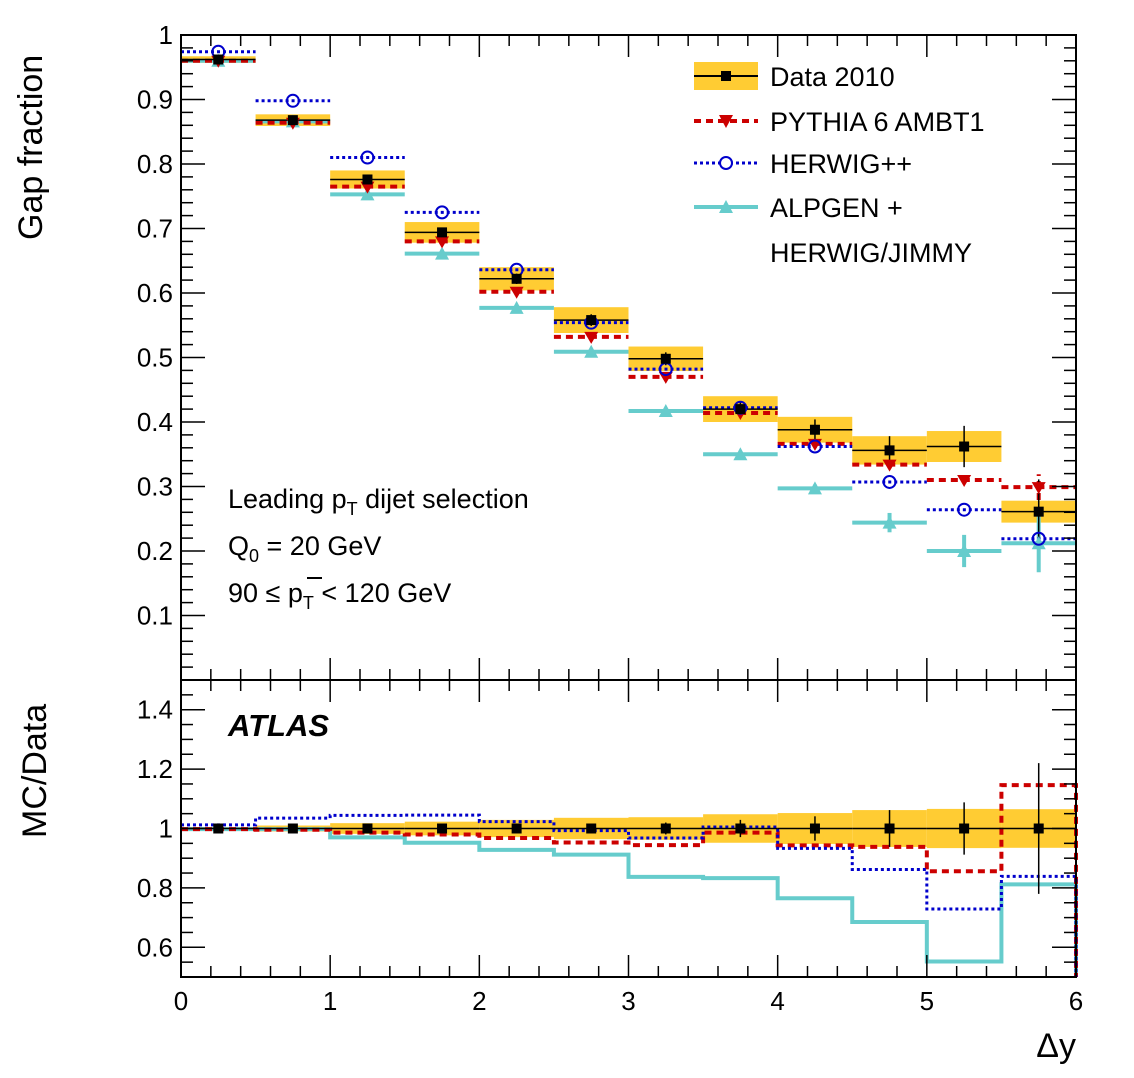  I want to click on q0-annotation: Q0 = 20 GeV, so click(304, 548).